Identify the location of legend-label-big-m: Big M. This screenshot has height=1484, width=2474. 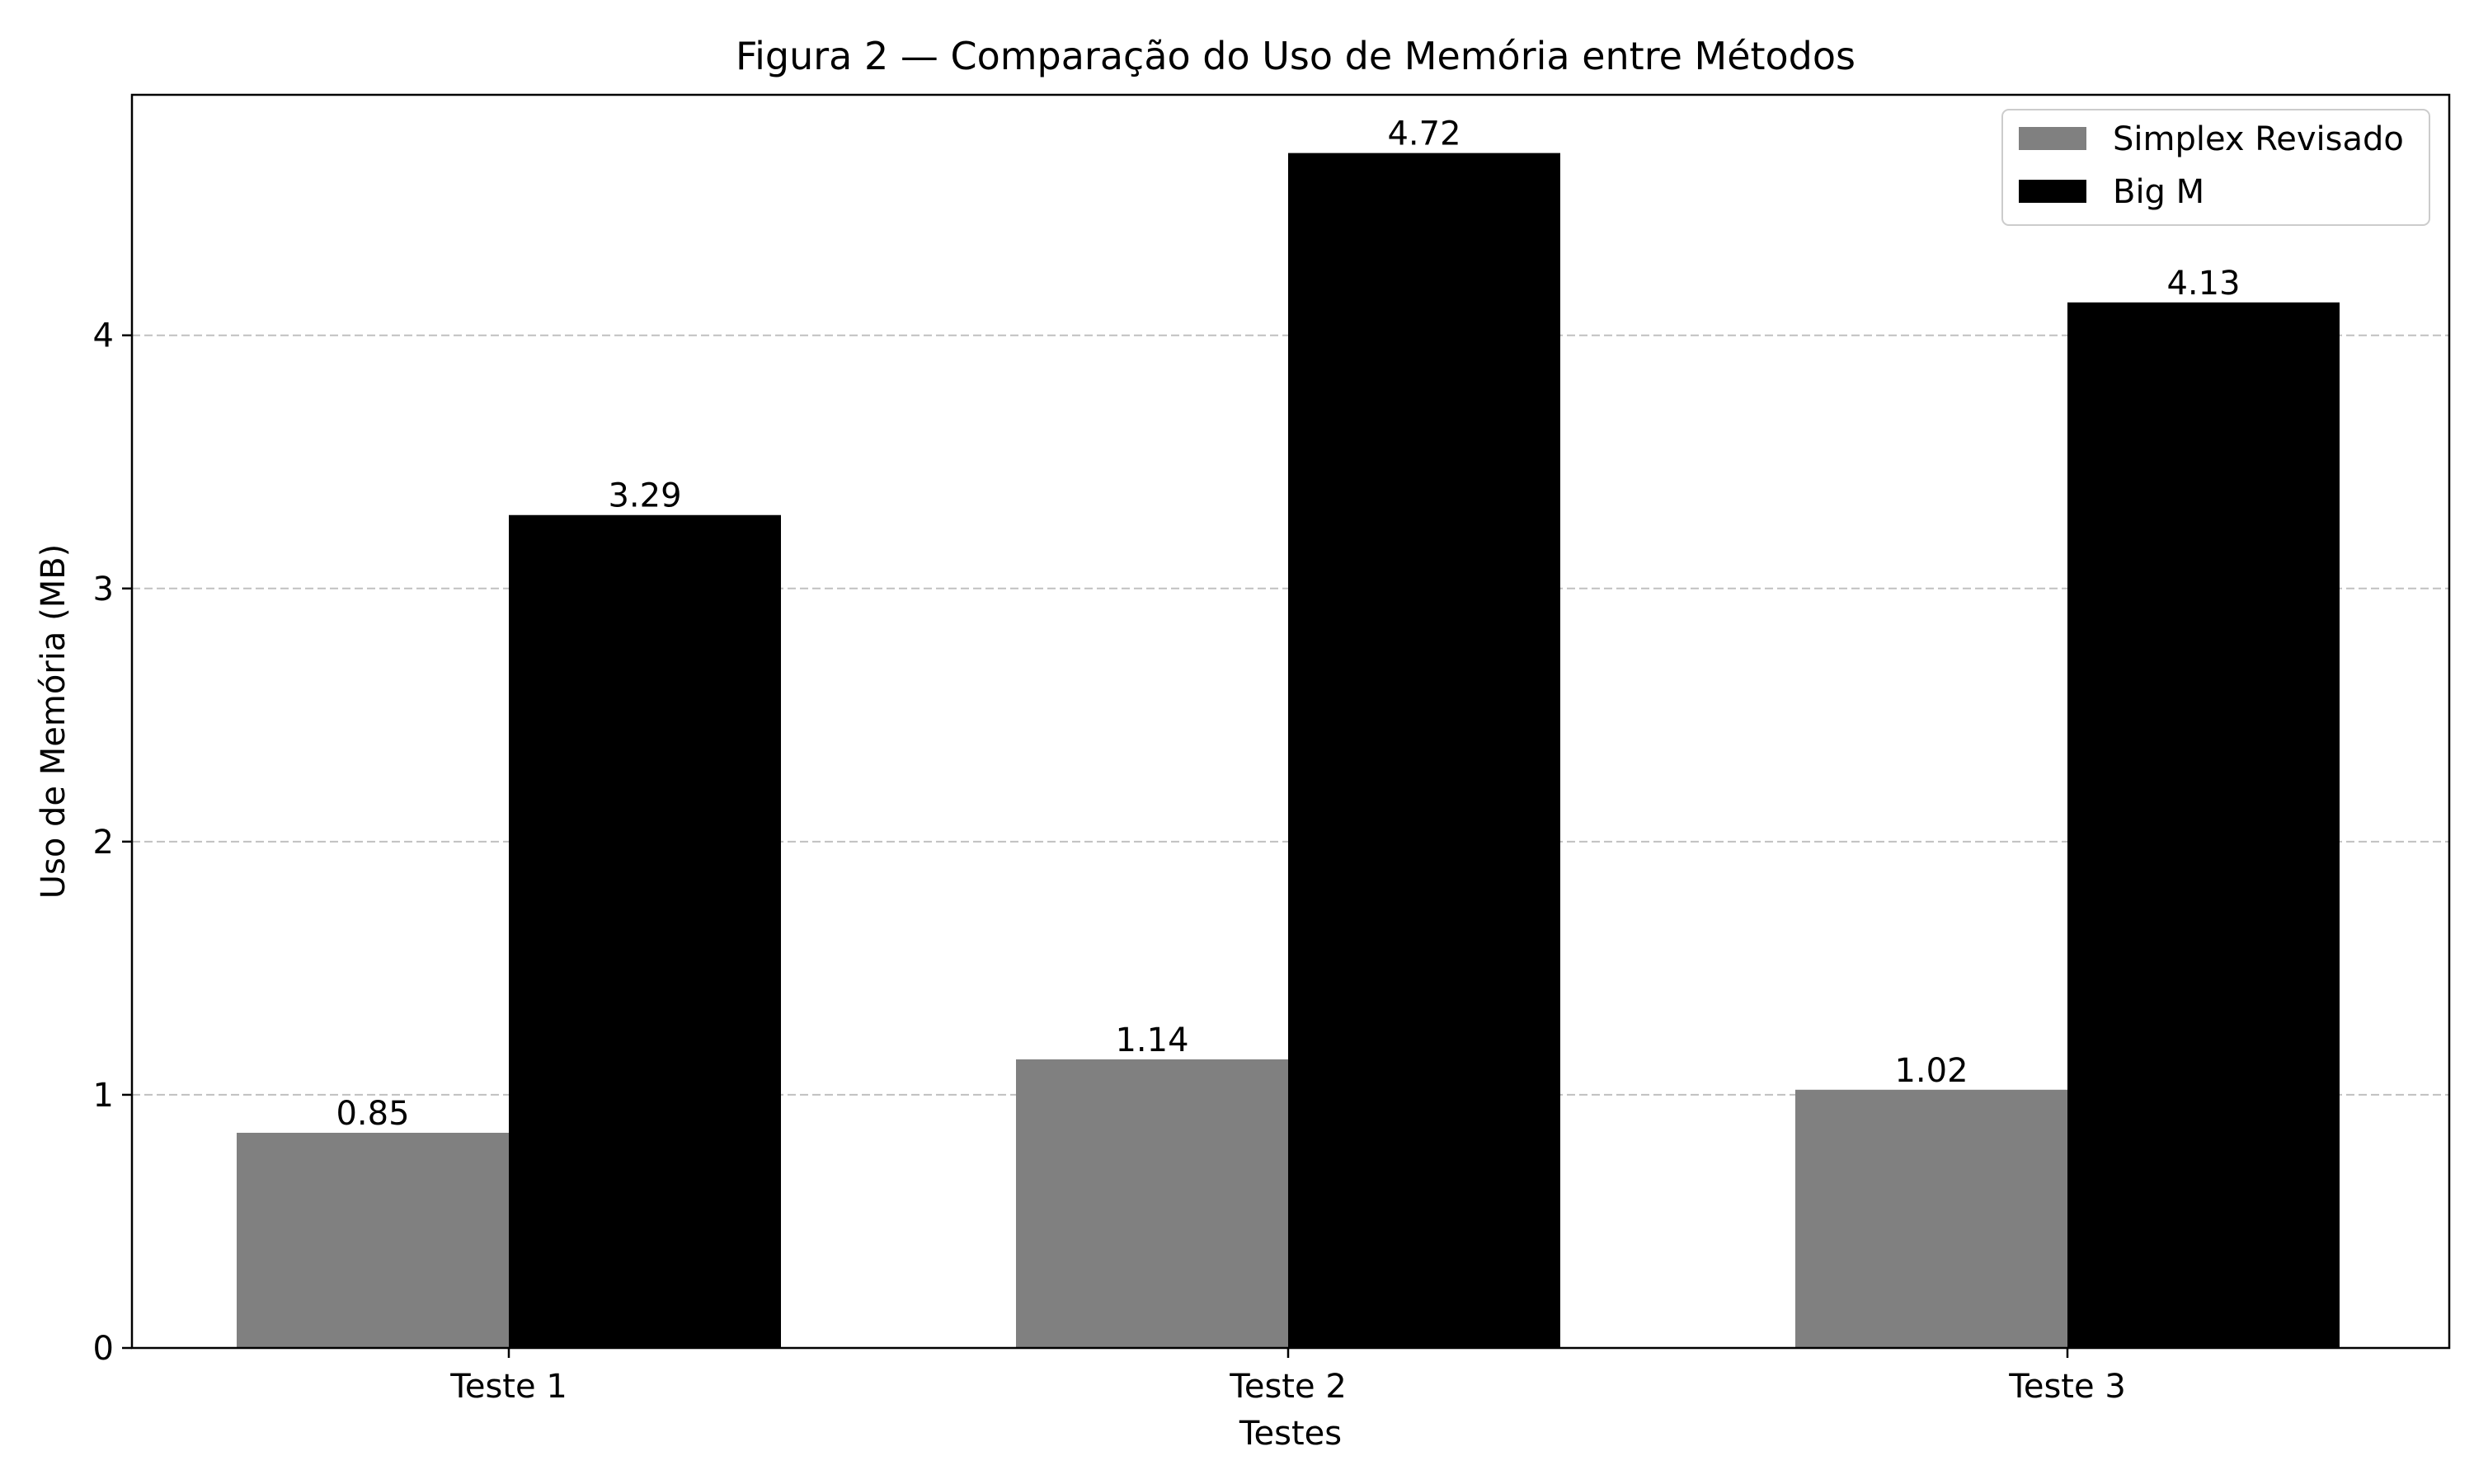
(2158, 192).